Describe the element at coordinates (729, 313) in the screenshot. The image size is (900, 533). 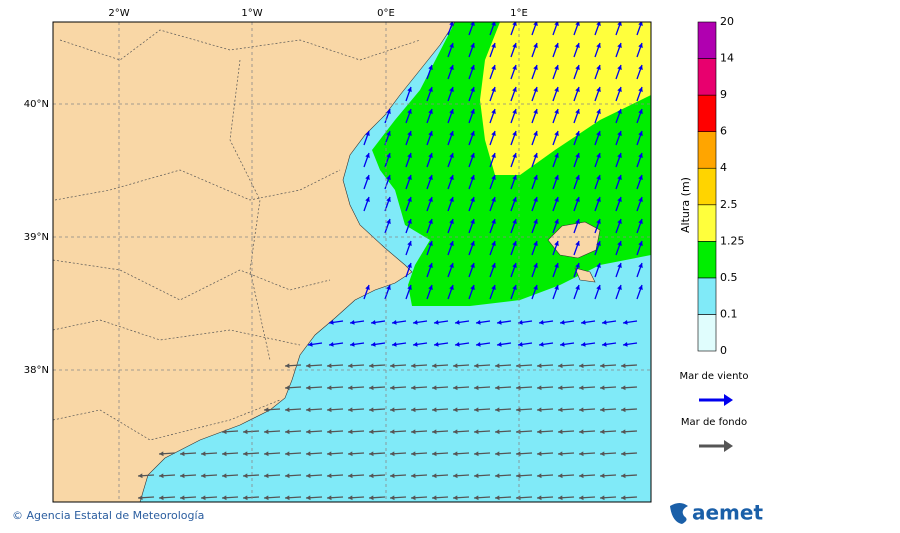
I see `colorbar-label: 0.1` at that location.